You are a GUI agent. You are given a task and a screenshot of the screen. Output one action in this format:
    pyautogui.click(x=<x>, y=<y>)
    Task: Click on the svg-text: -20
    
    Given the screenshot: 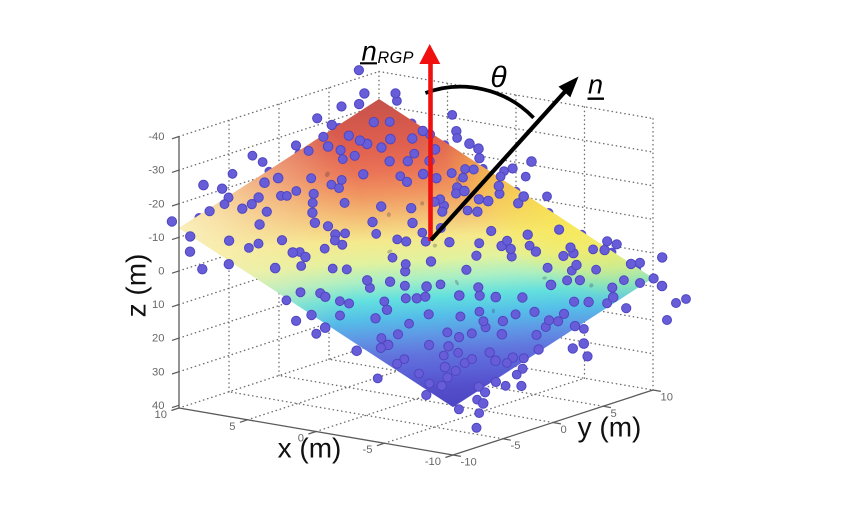 What is the action you would take?
    pyautogui.click(x=156, y=204)
    